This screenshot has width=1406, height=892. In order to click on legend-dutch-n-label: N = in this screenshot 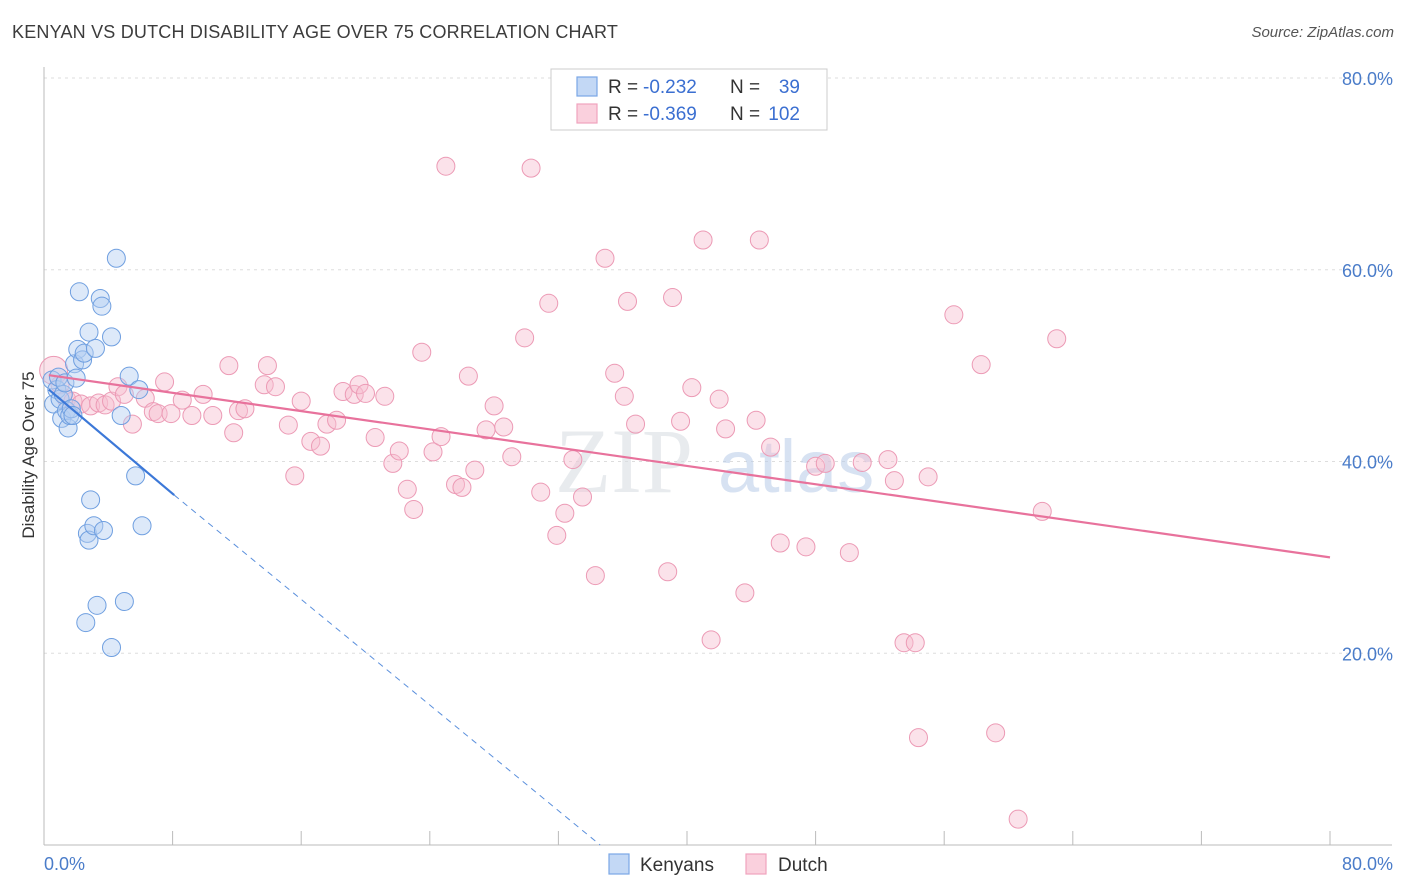, I will do `click(745, 114)`.